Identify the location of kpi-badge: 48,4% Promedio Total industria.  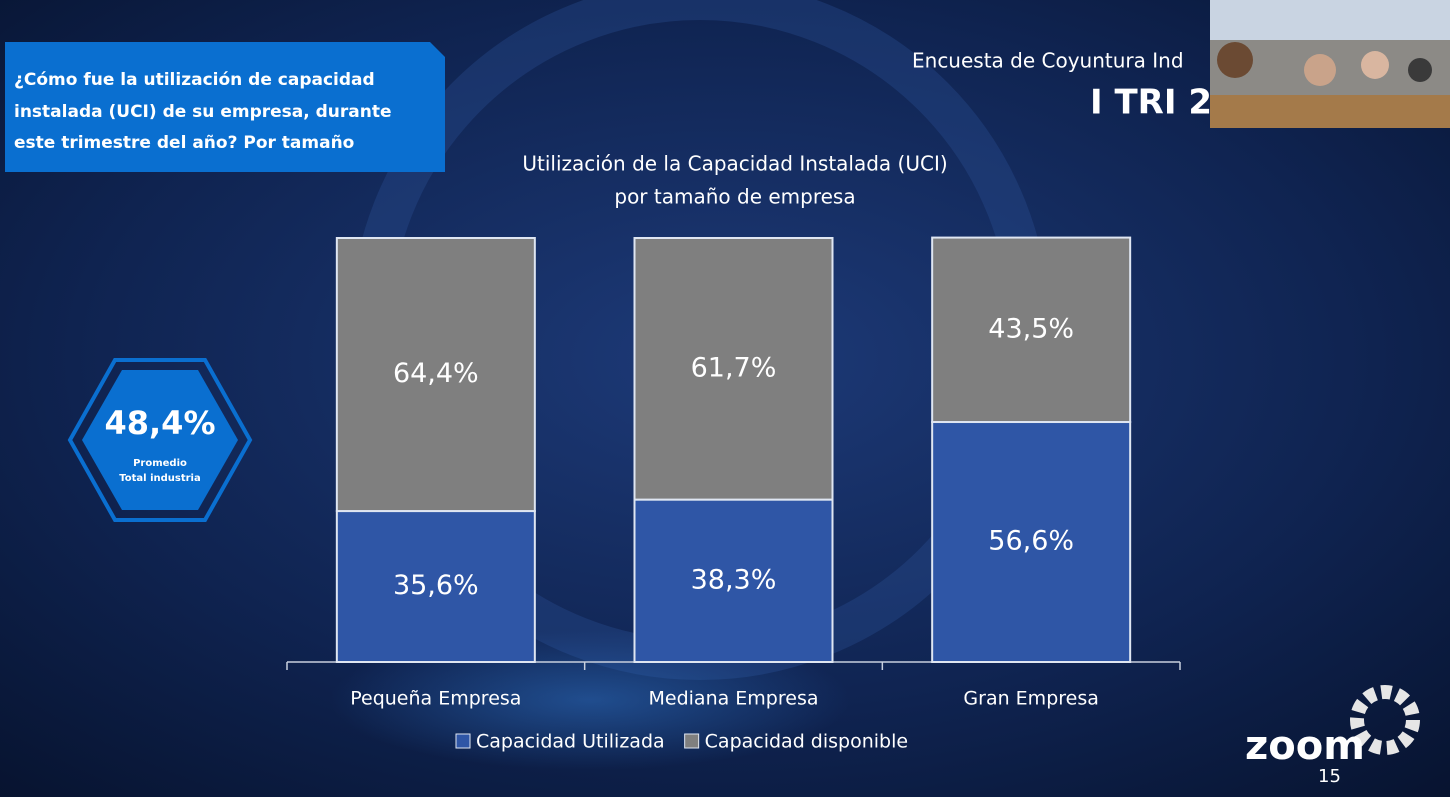
(160, 440).